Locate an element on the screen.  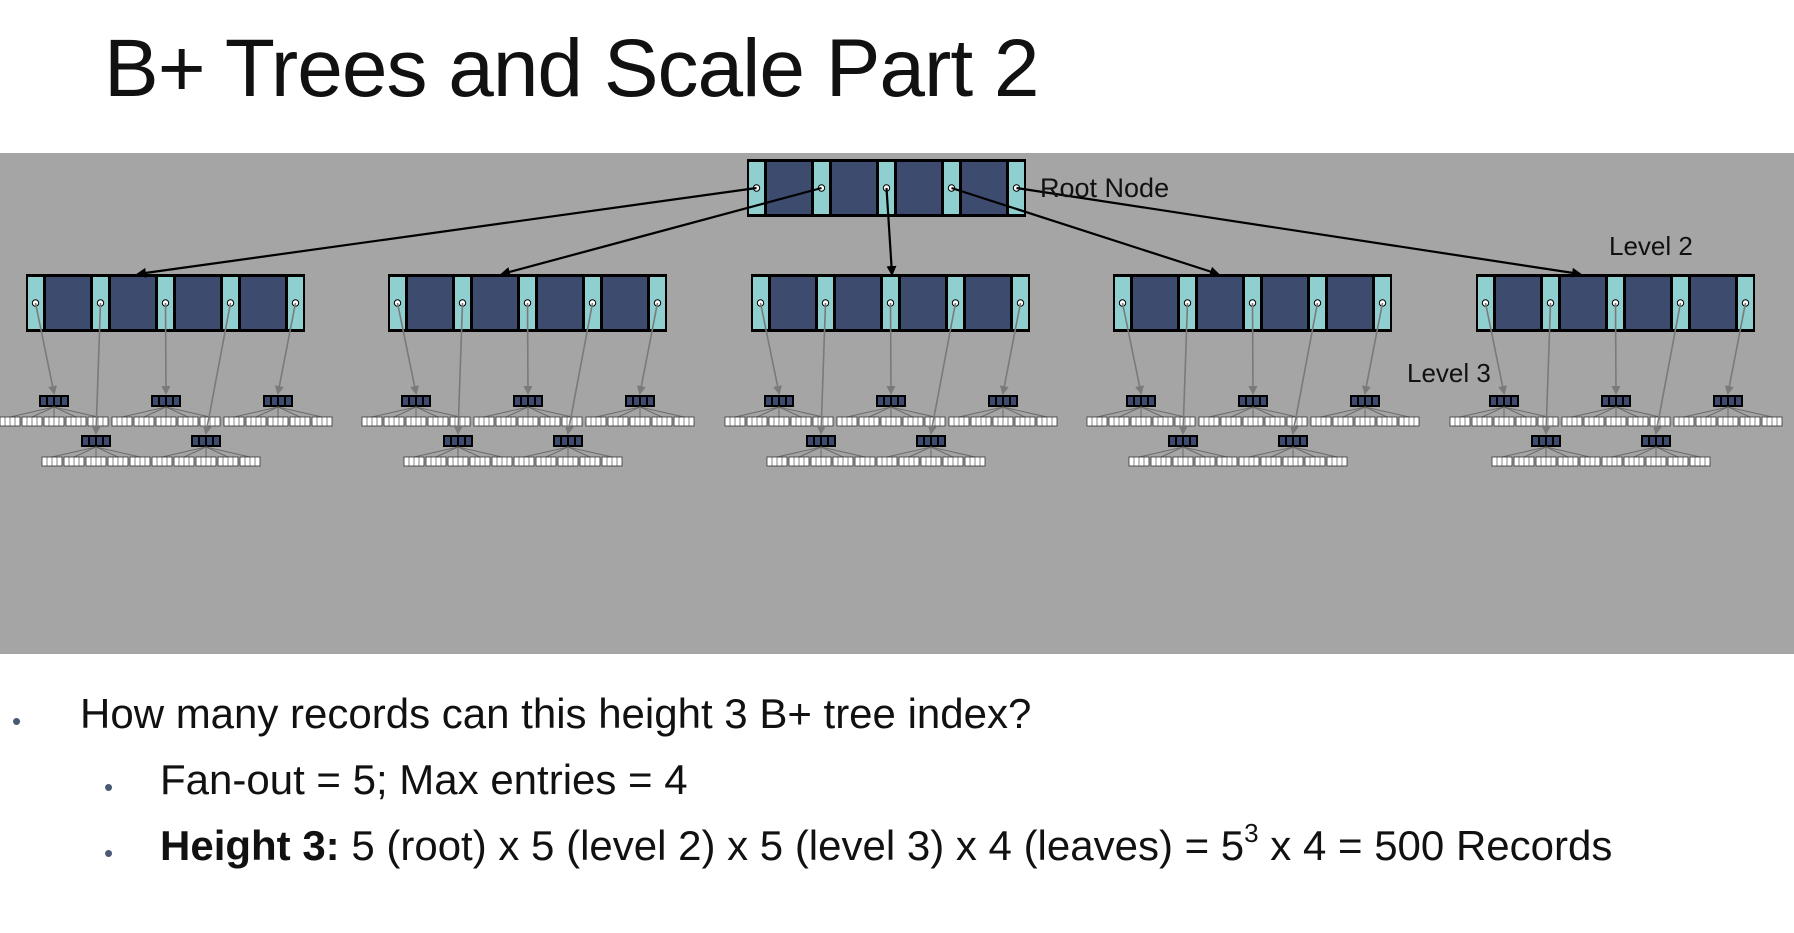
height-formula-post: x 4 = 500 Records is located at coordinates (1435, 845).